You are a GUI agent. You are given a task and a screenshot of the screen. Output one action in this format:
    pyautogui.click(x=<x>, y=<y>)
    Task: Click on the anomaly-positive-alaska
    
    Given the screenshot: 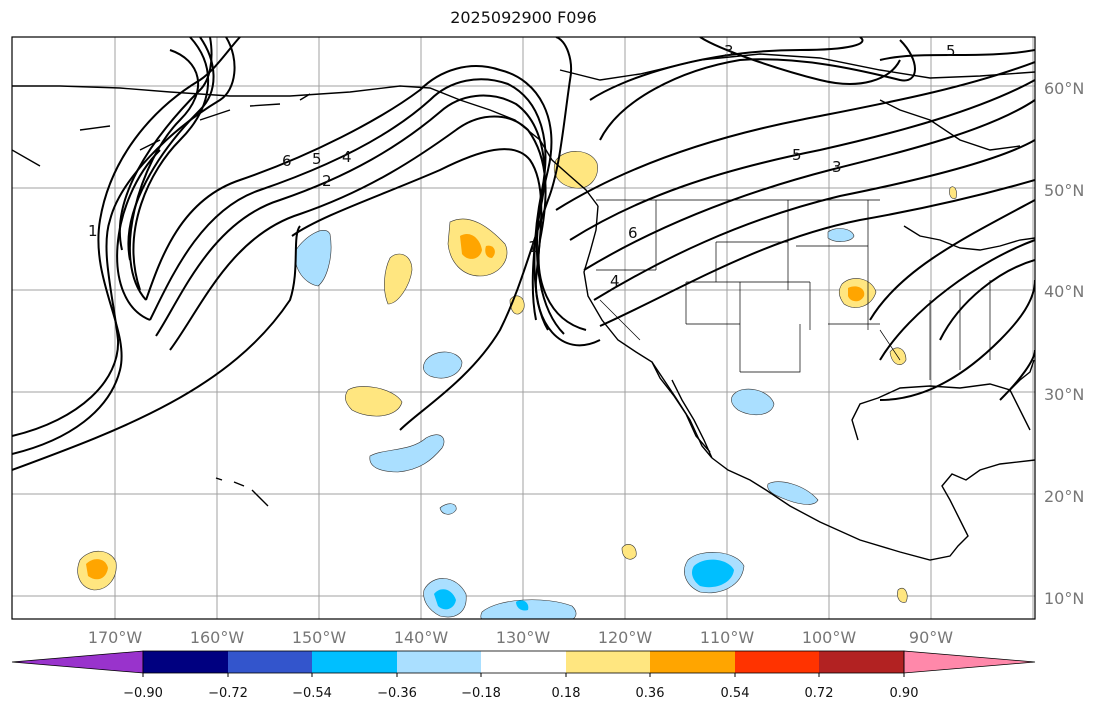 What is the action you would take?
    pyautogui.click(x=576, y=170)
    